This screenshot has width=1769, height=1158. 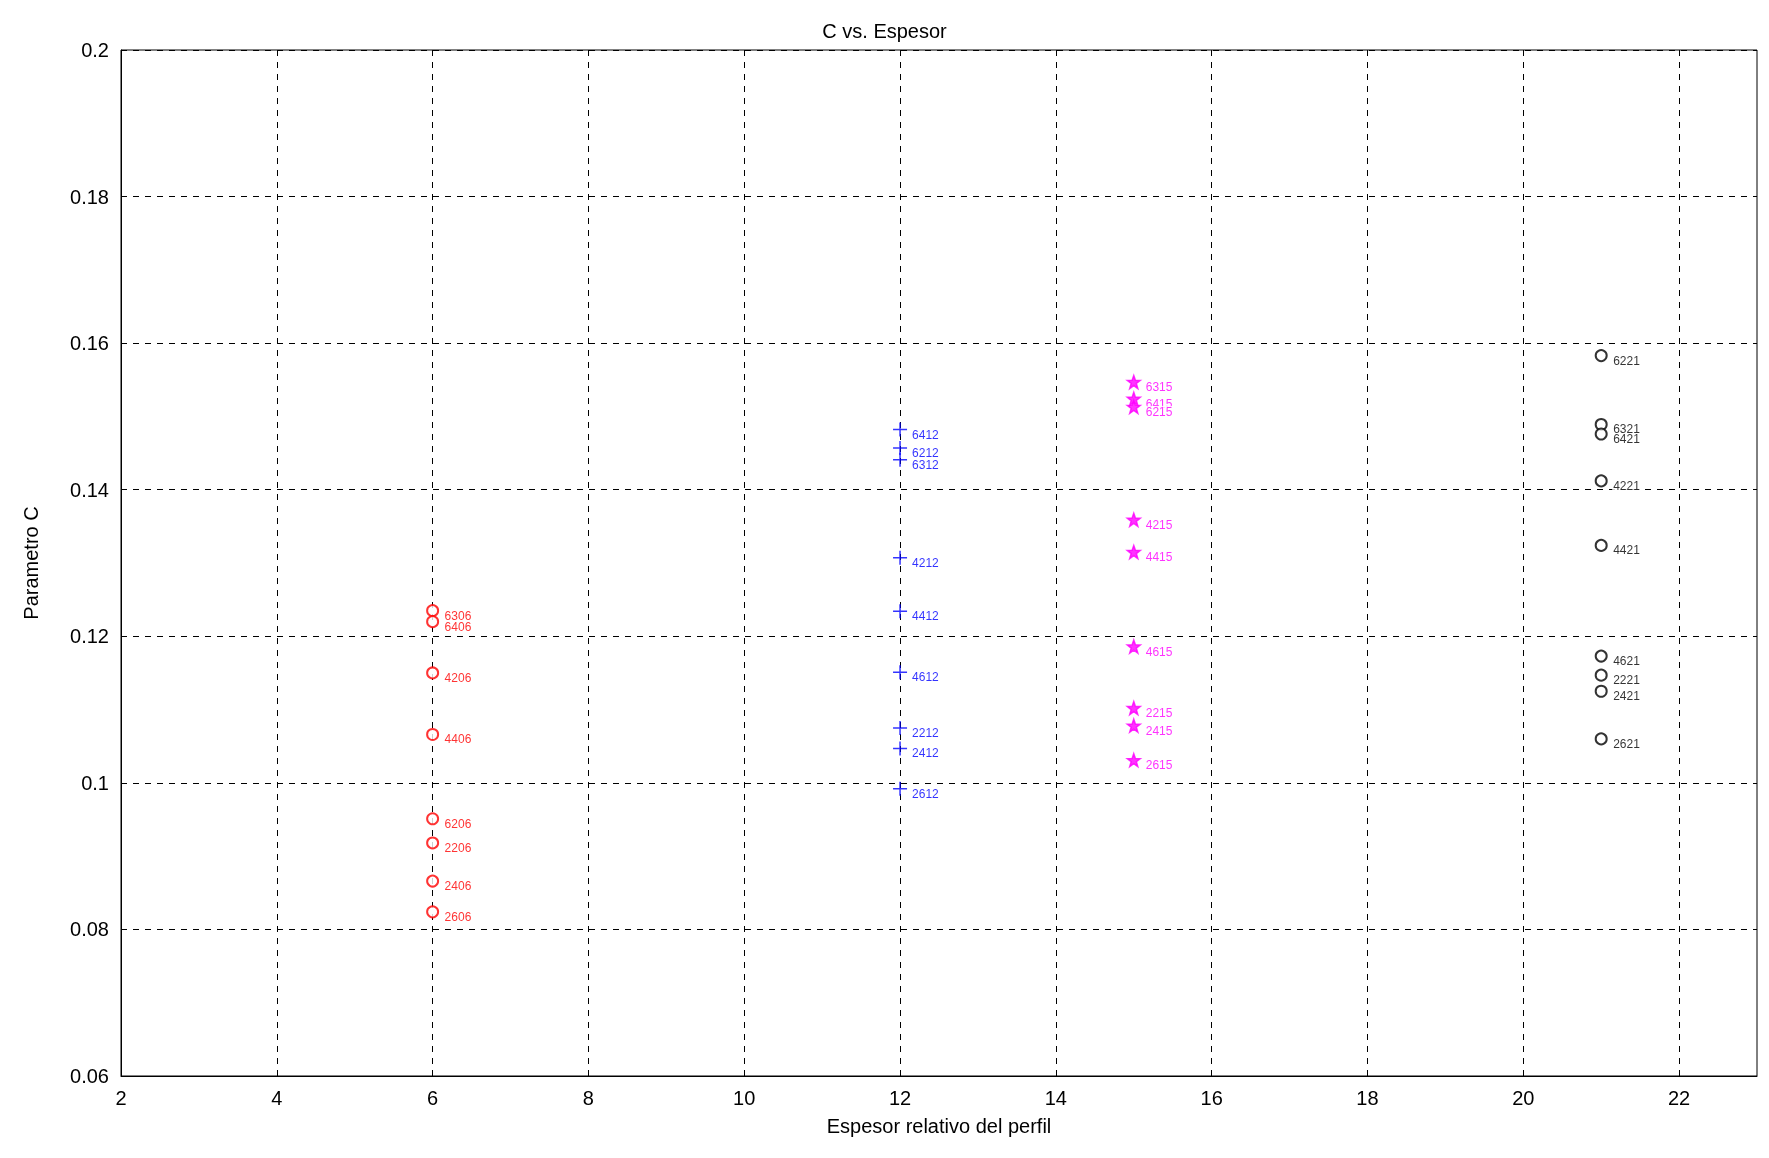 I want to click on annotation: 4215, so click(x=1159, y=524).